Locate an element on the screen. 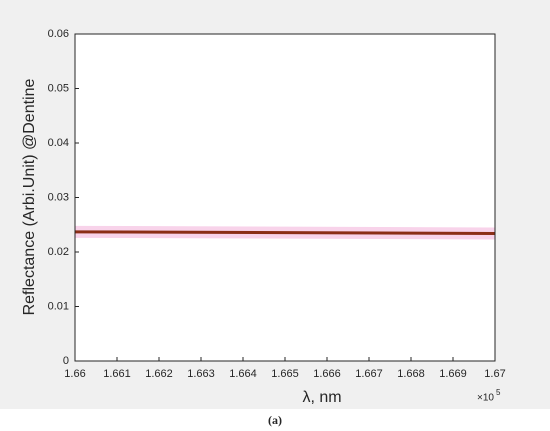  y-tick-label: 0 is located at coordinates (66, 361).